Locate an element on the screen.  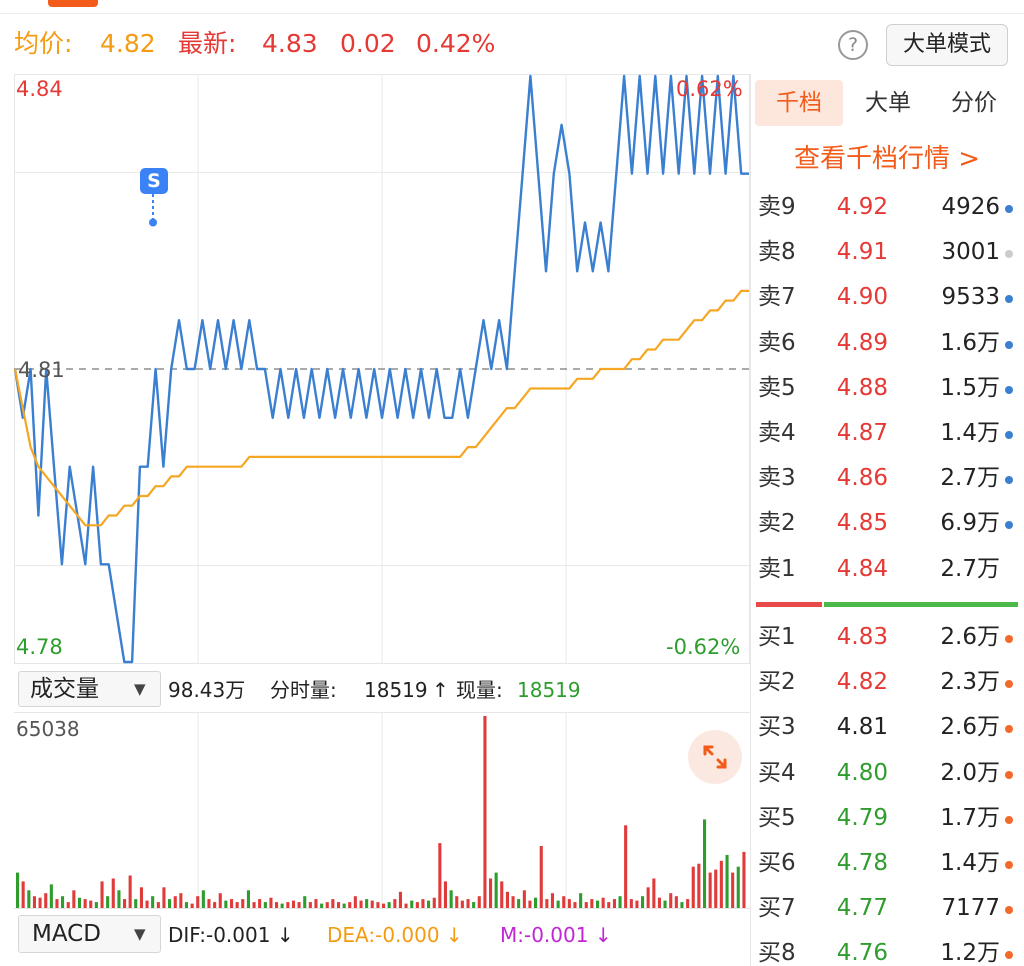
arrow-up-icon: ↑ is located at coordinates (440, 690).